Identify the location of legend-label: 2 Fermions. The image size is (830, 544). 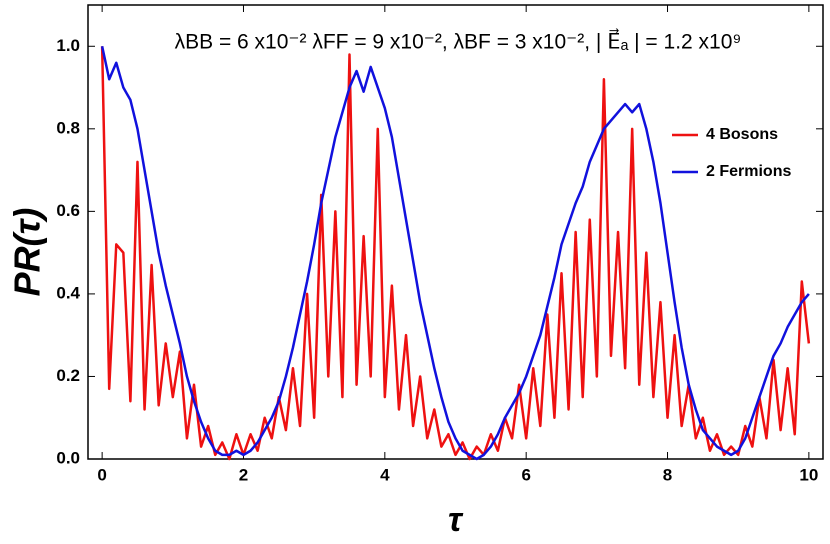
(748, 171).